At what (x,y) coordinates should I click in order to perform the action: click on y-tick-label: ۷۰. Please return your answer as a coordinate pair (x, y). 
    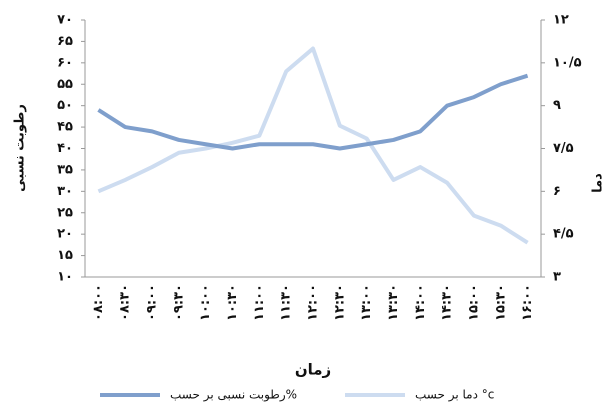
    Looking at the image, I should click on (65, 20).